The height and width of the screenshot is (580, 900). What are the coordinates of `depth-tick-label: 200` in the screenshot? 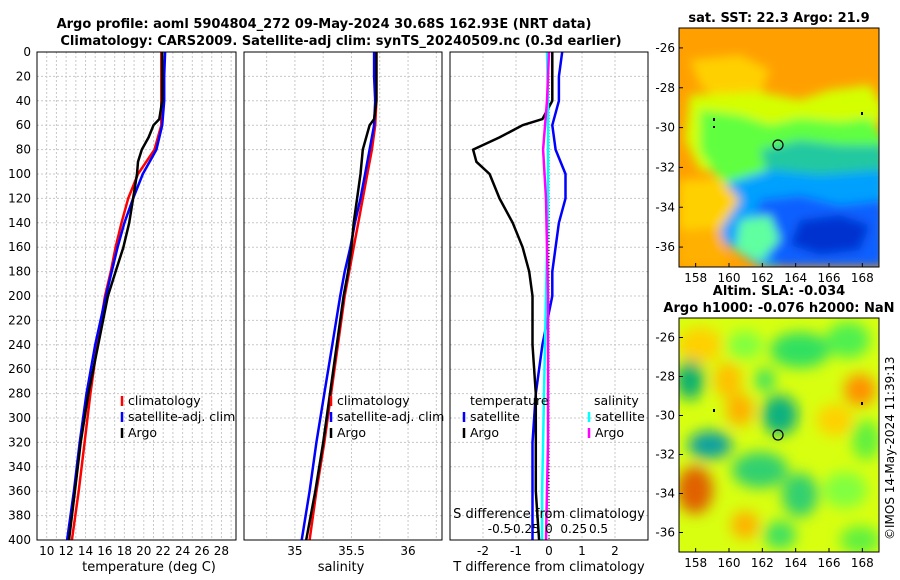 It's located at (19, 296).